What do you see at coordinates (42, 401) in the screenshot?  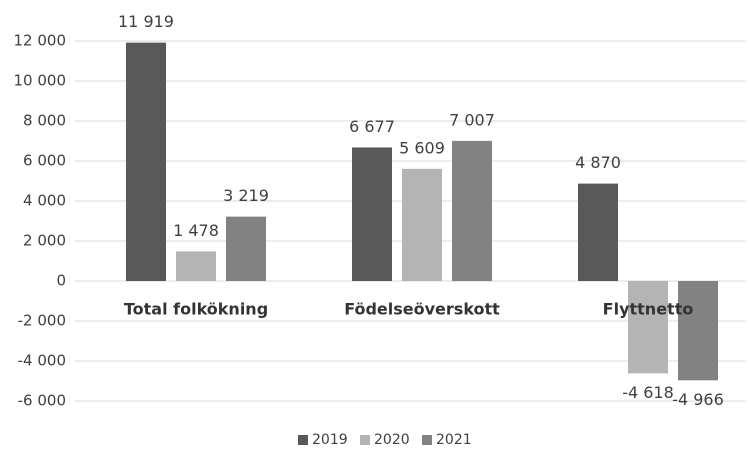 I see `y-tick-label: -6 000` at bounding box center [42, 401].